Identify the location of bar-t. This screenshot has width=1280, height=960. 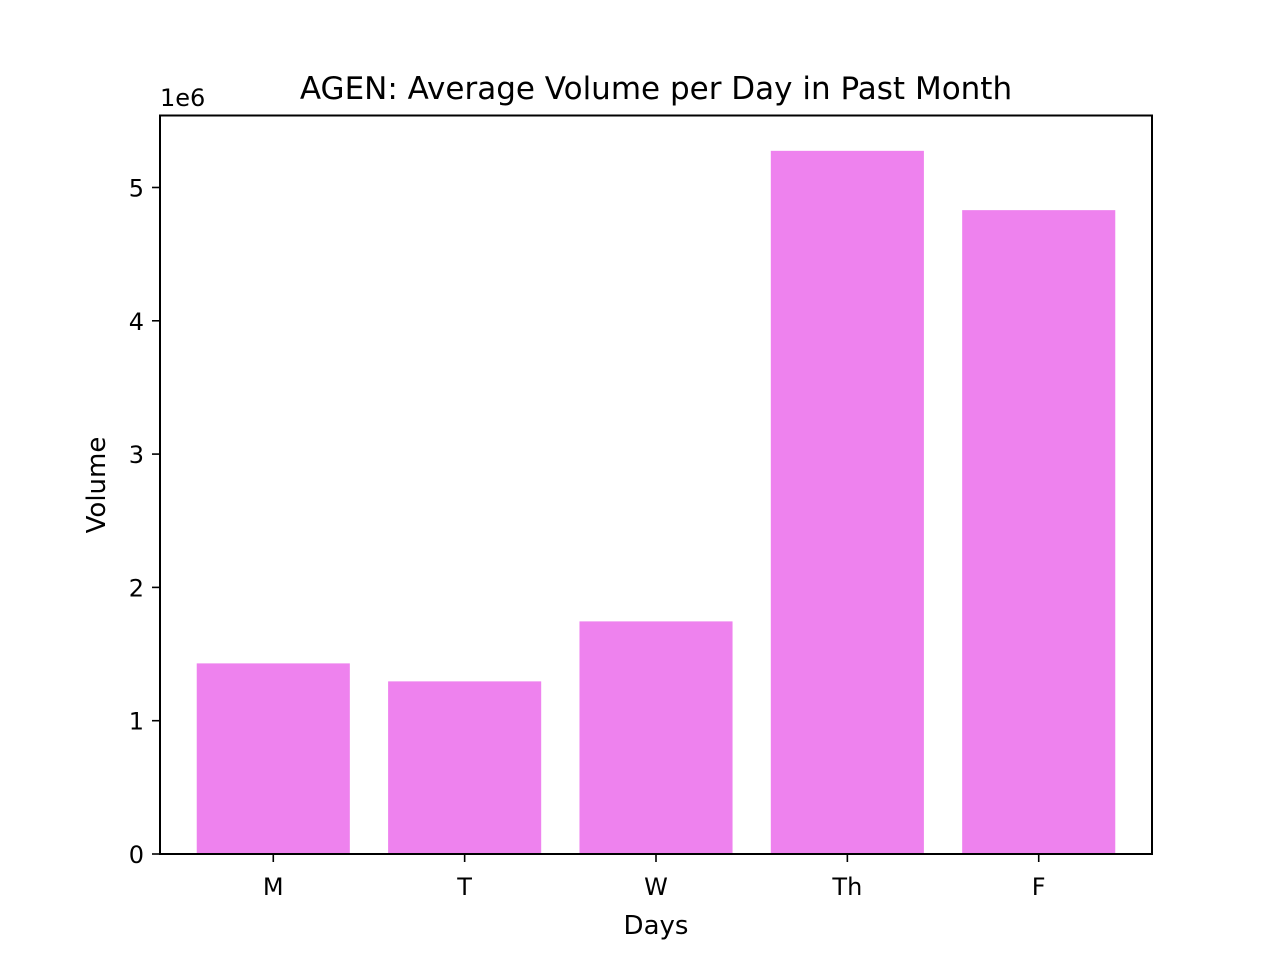
(465, 767).